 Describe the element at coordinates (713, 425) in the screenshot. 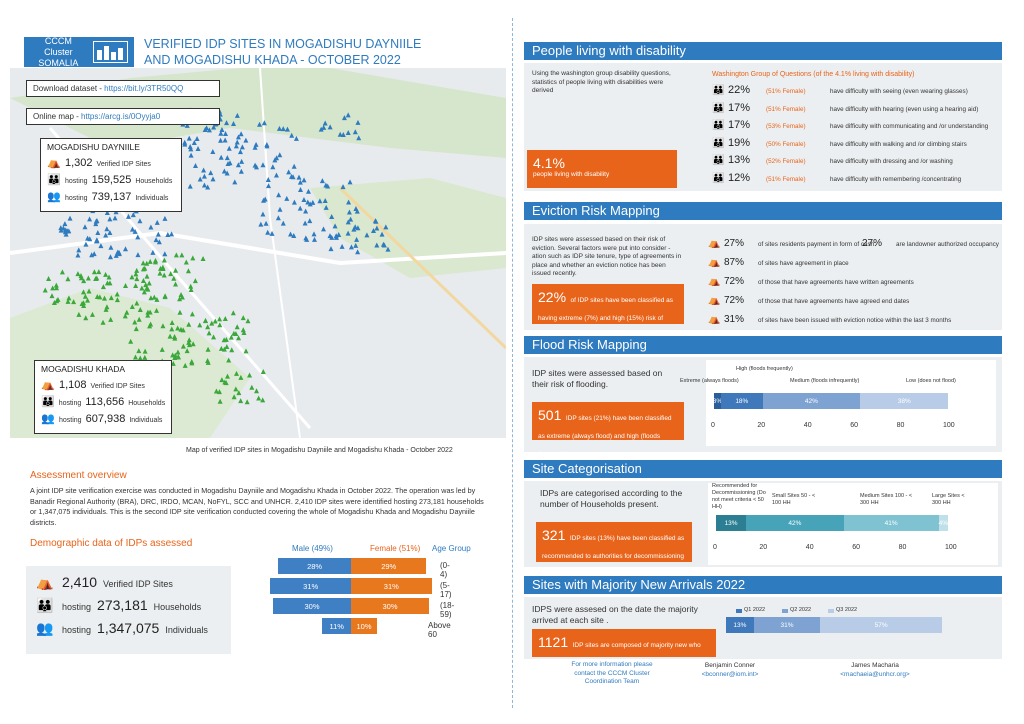

I see `axis-tick-label: 0` at that location.